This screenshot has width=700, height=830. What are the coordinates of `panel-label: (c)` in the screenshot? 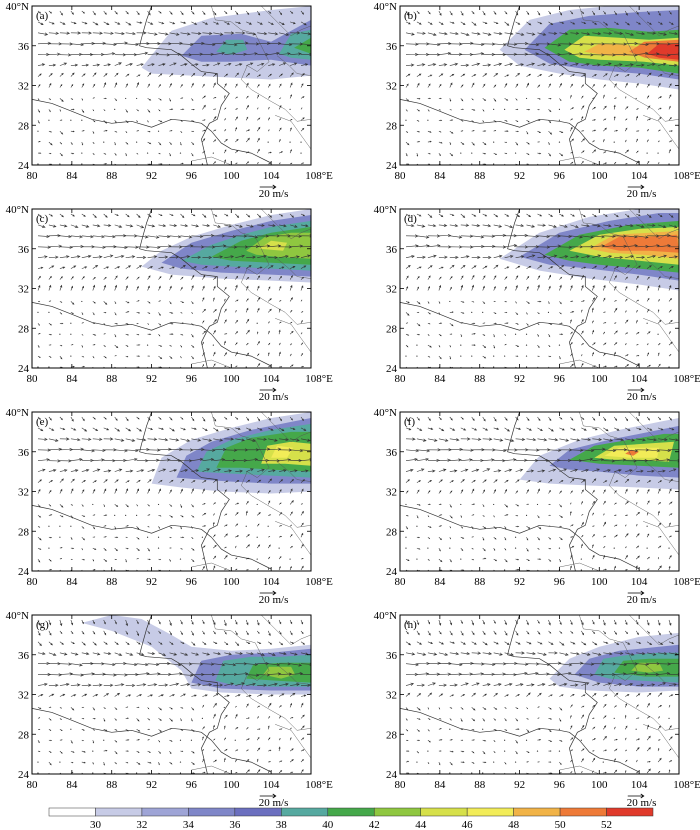 It's located at (42, 219).